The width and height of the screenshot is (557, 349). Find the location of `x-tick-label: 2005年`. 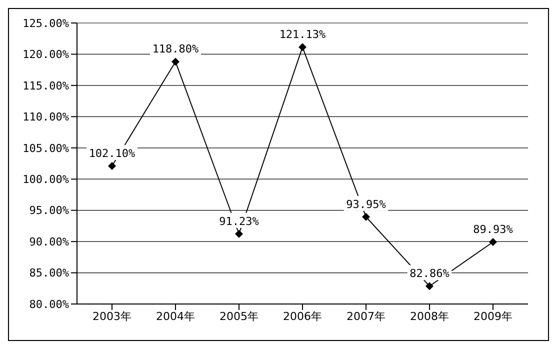

x-tick-label: 2005年 is located at coordinates (239, 316).